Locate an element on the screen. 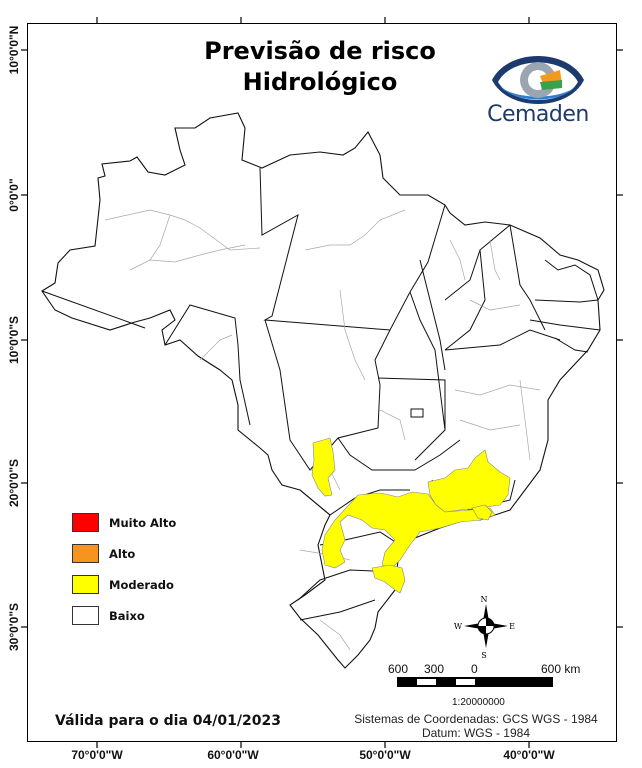 The image size is (642, 768). lat-label-30s: 30°0'0"S is located at coordinates (14, 627).